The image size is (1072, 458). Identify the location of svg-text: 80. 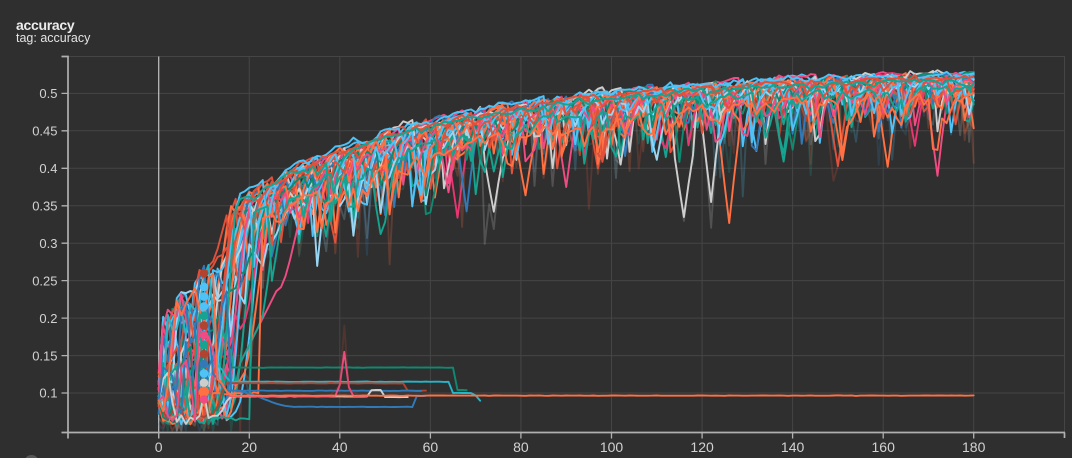
(521, 447).